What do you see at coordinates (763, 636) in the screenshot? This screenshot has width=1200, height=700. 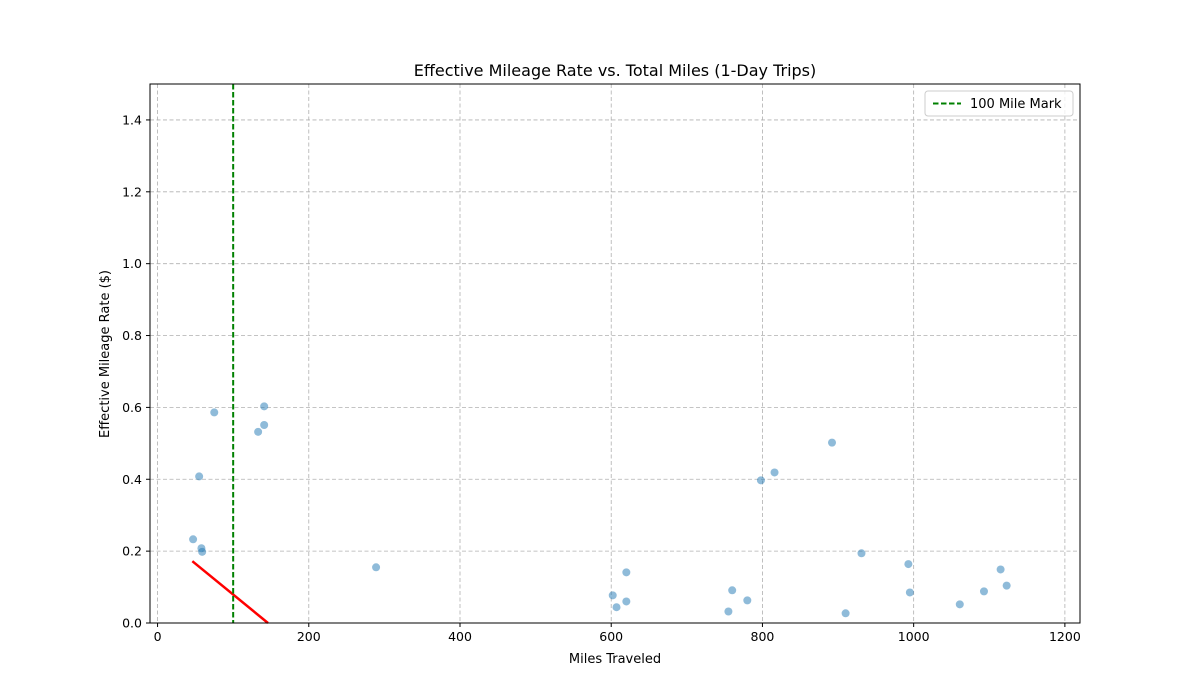 I see `x-tick-label: 800` at bounding box center [763, 636].